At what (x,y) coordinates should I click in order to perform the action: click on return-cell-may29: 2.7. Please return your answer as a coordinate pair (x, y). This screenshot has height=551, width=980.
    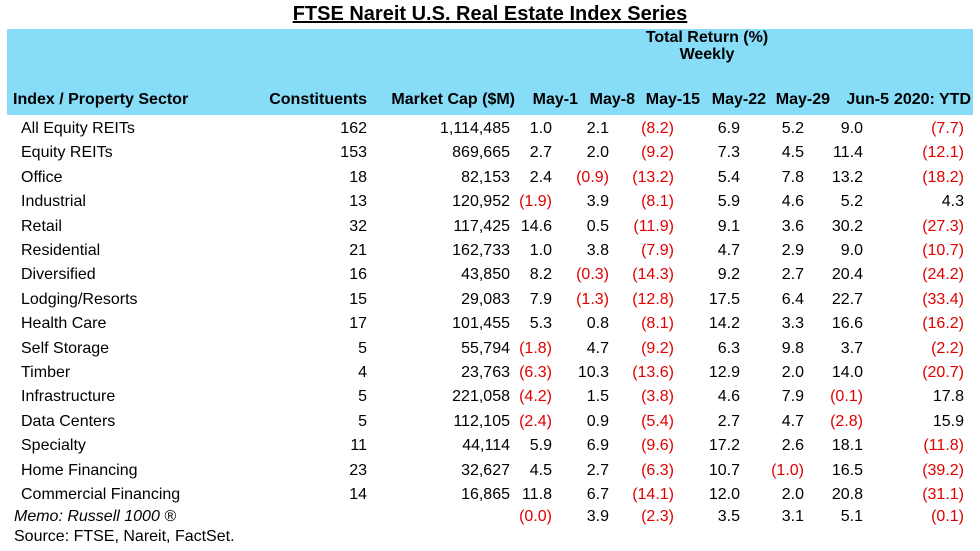
    Looking at the image, I should click on (792, 275).